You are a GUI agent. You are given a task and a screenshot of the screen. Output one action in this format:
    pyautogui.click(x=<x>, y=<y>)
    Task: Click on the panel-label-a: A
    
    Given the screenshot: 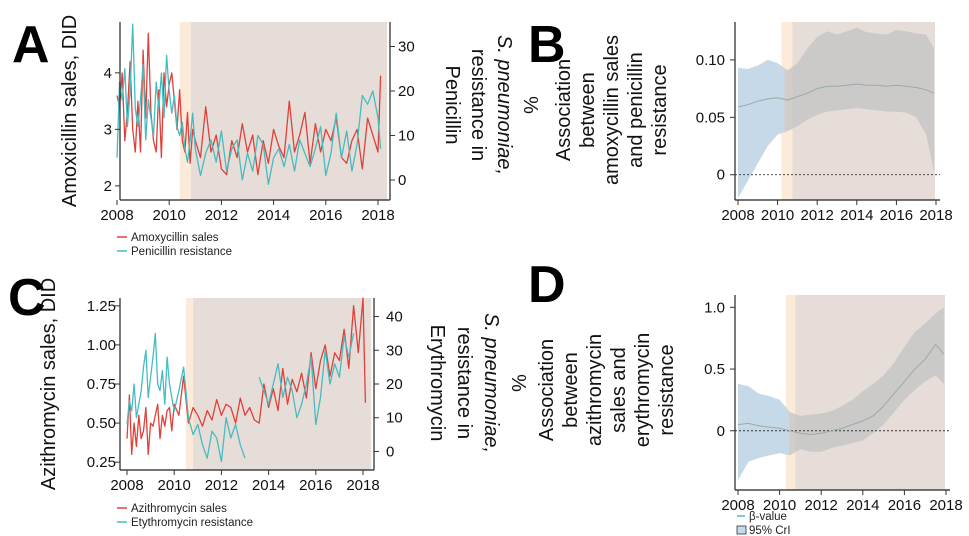 What is the action you would take?
    pyautogui.click(x=31, y=45)
    